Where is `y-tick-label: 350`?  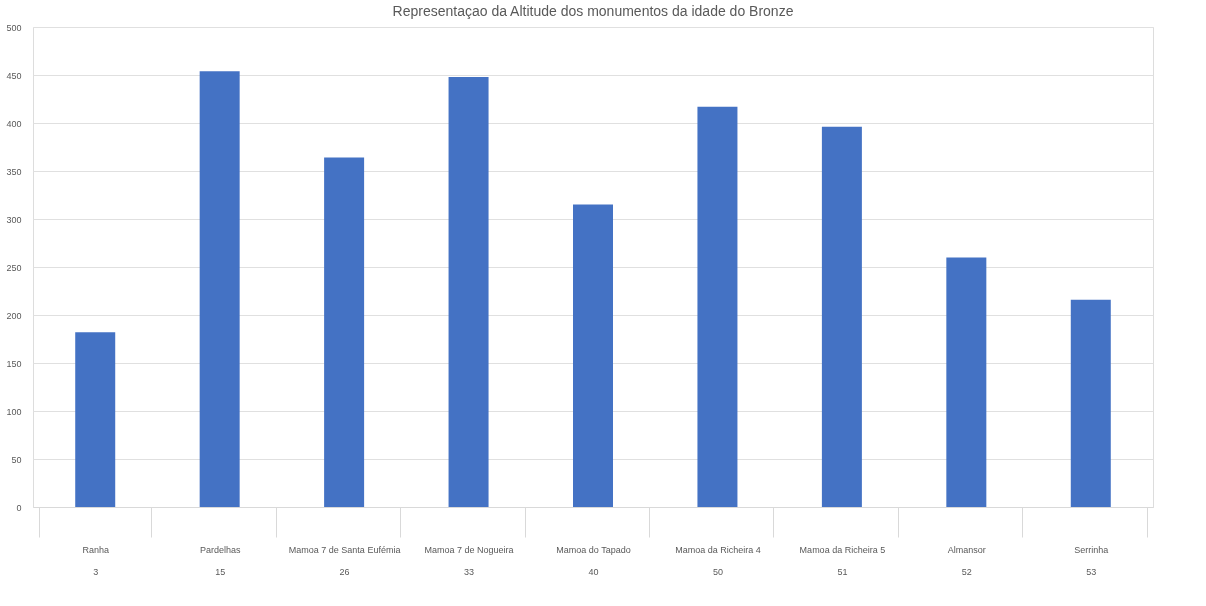 y-tick-label: 350 is located at coordinates (14, 171).